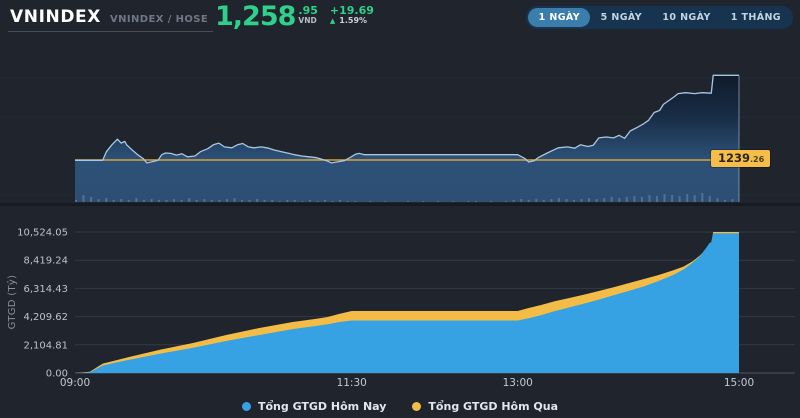 Image resolution: width=800 pixels, height=418 pixels. Describe the element at coordinates (621, 17) in the screenshot. I see `range-button-5-ngay: 5 NGÀY` at that location.